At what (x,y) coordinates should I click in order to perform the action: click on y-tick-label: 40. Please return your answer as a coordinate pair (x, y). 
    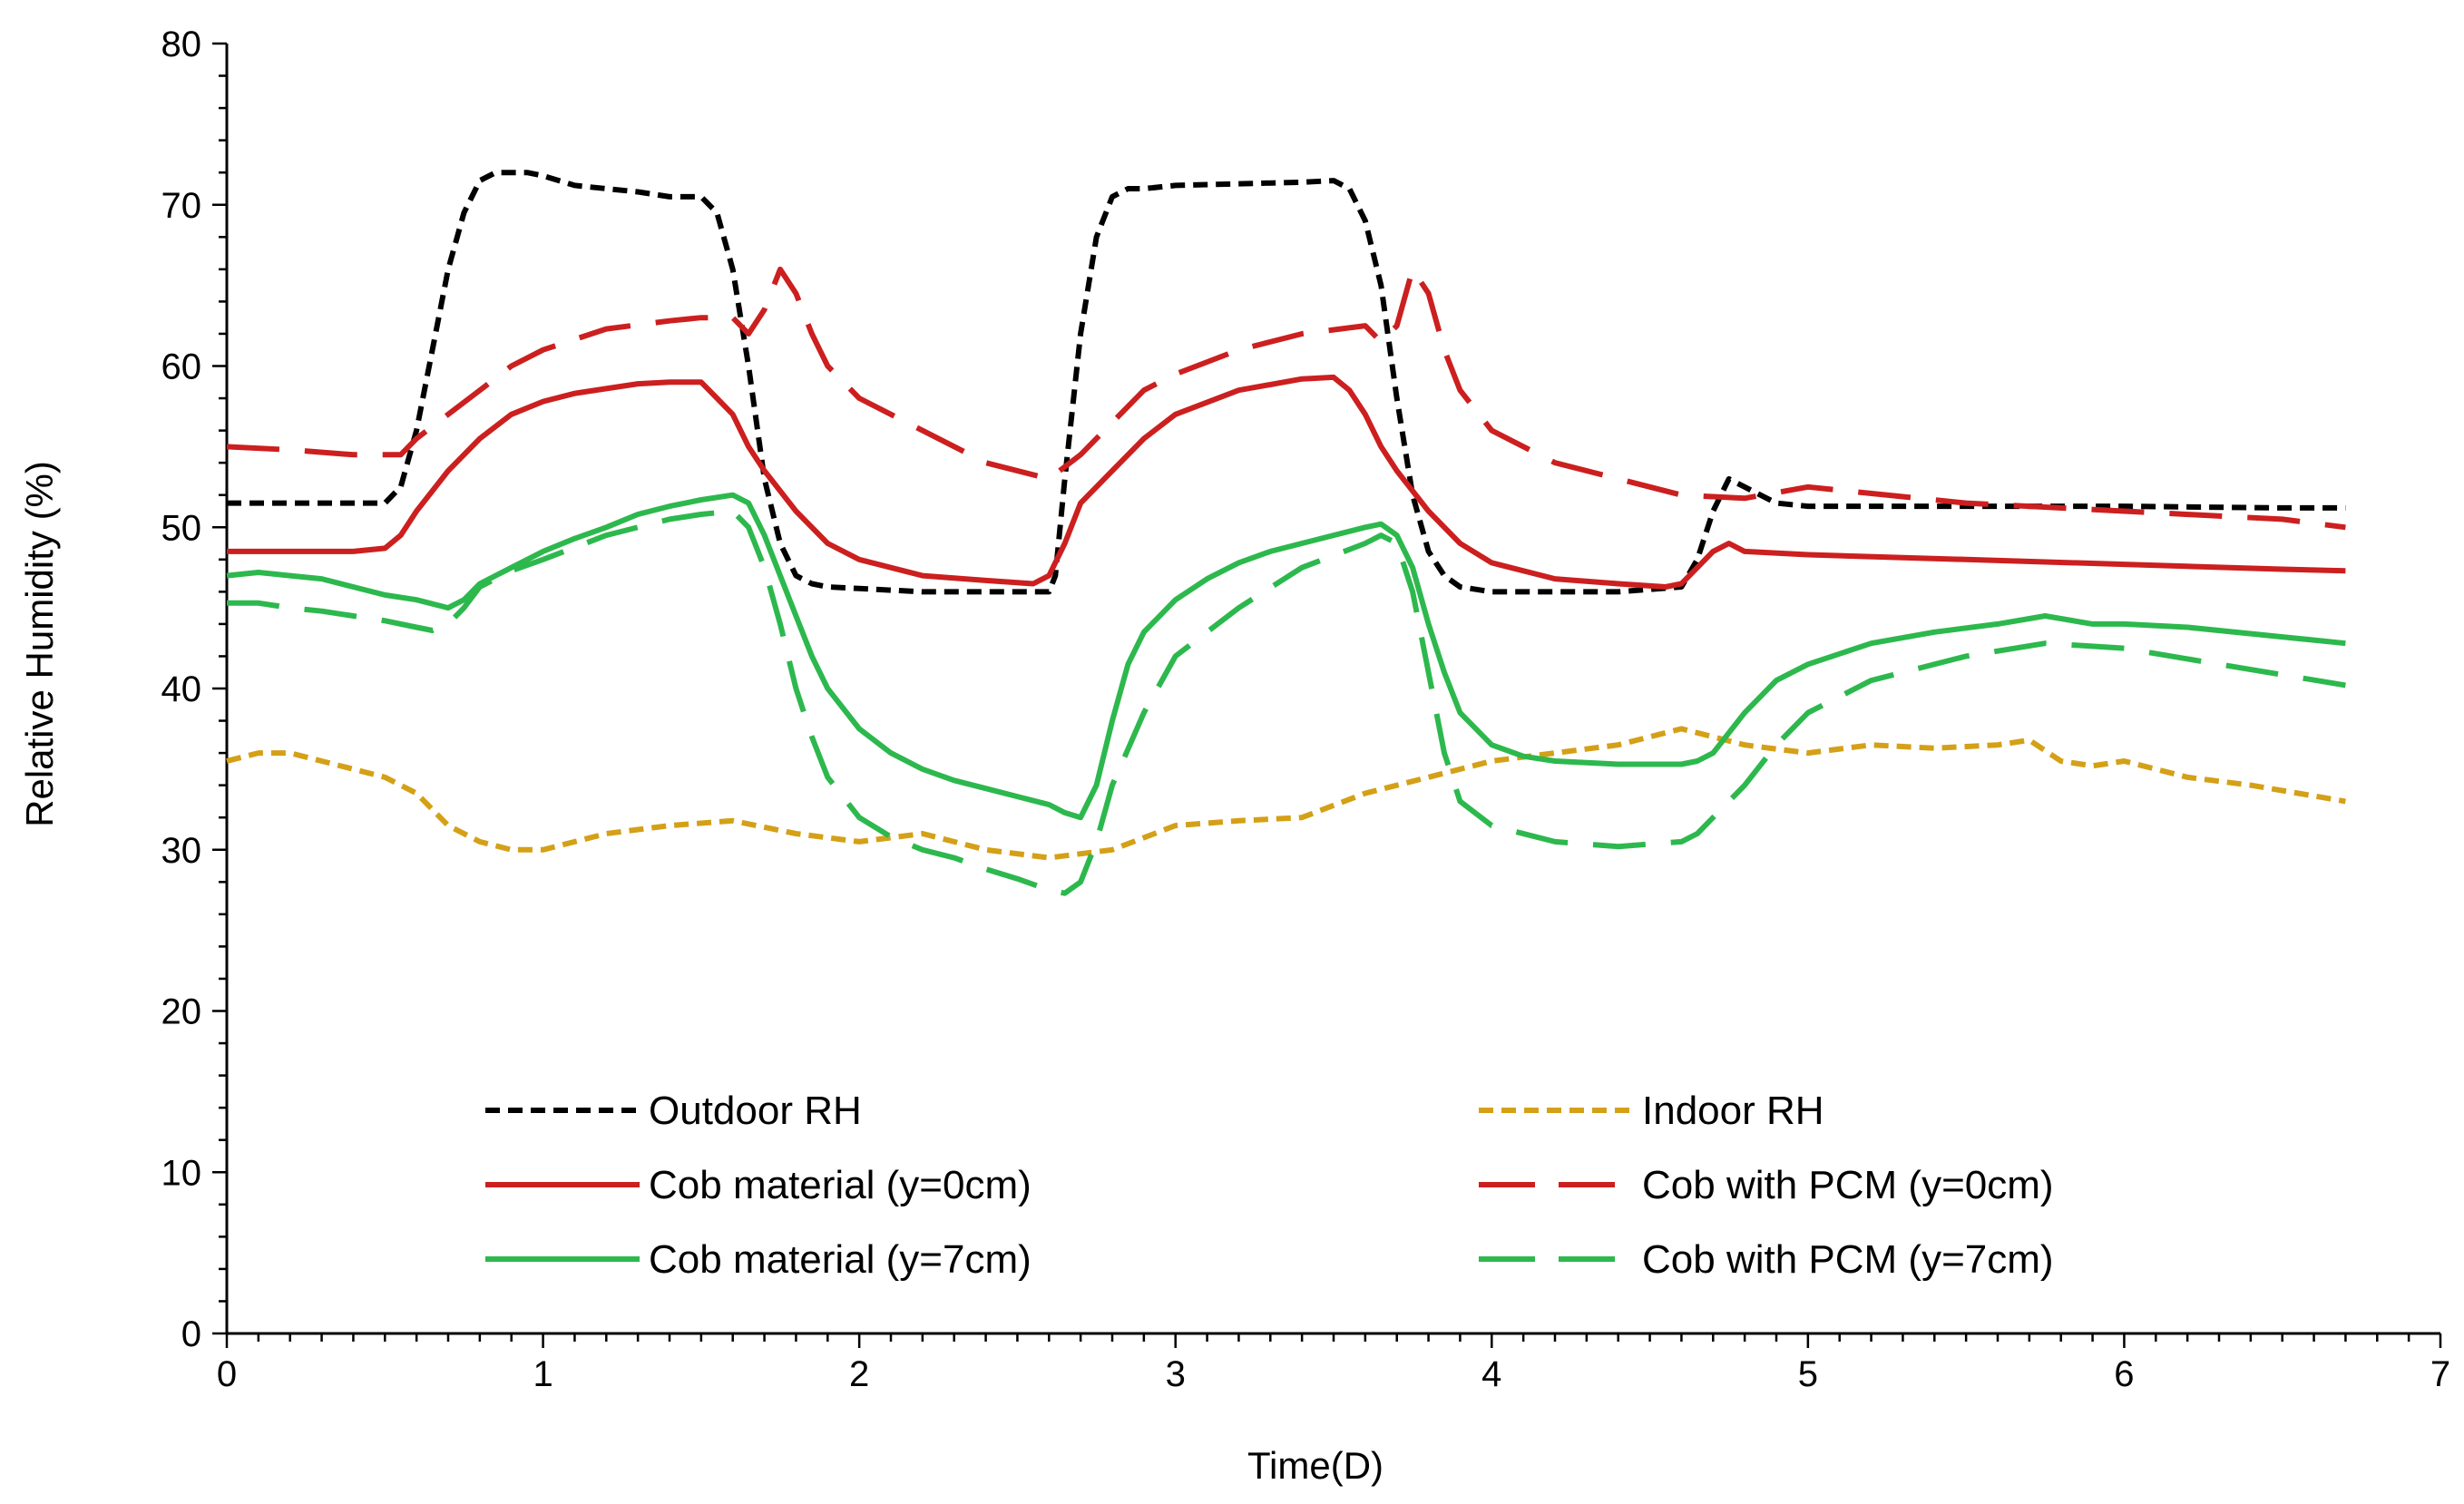
    Looking at the image, I should click on (181, 689).